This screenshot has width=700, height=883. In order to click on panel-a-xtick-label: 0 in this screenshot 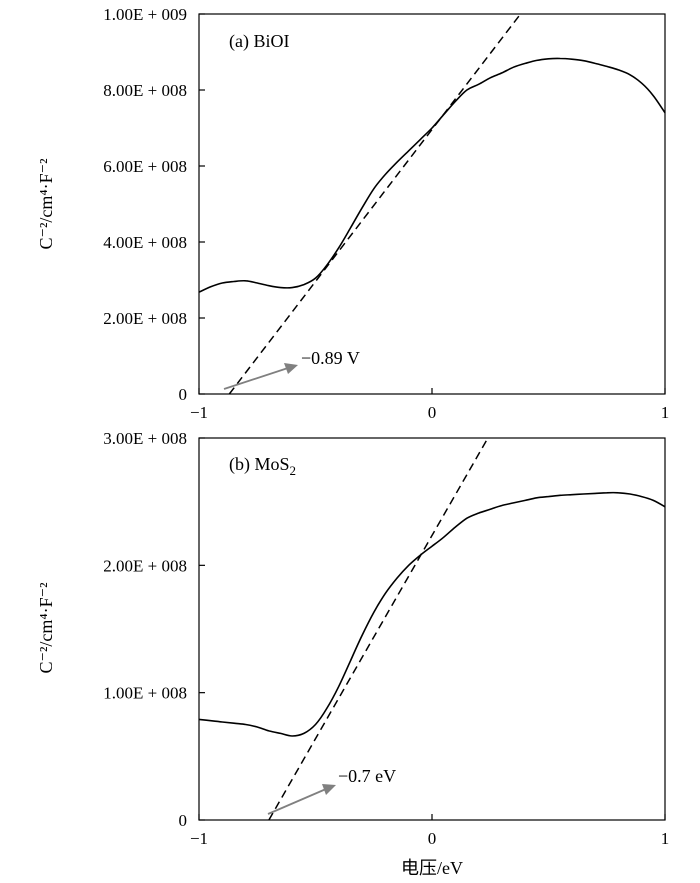, I will do `click(432, 412)`.